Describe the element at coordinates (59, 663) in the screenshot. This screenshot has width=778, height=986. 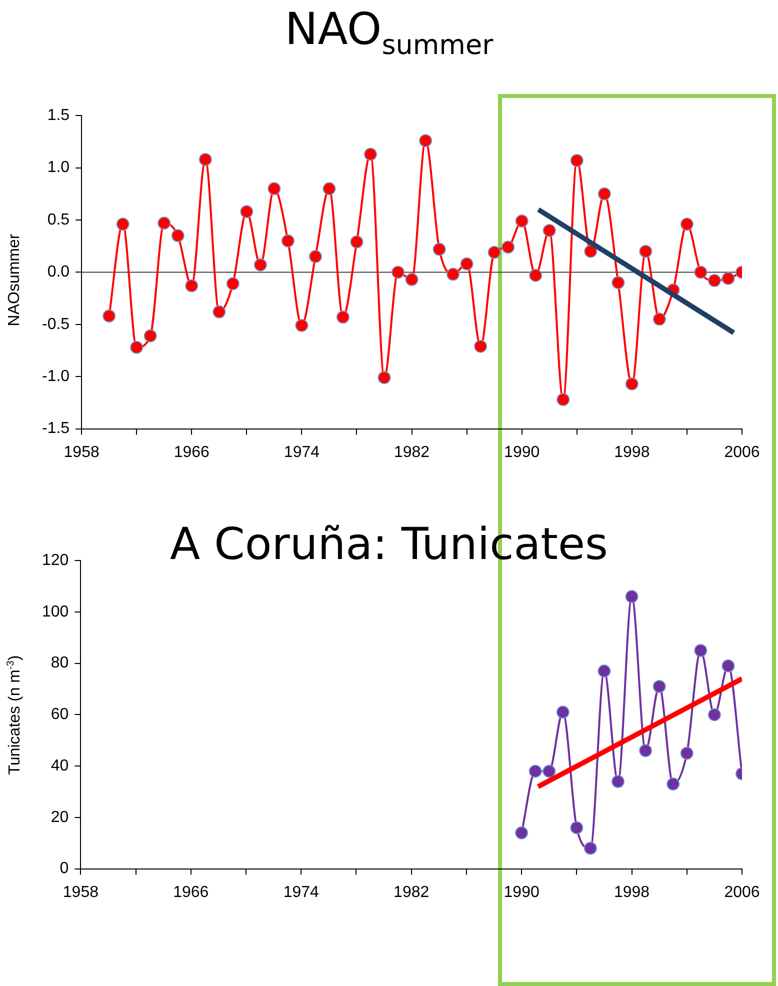
I see `y-tick-label: 80` at that location.